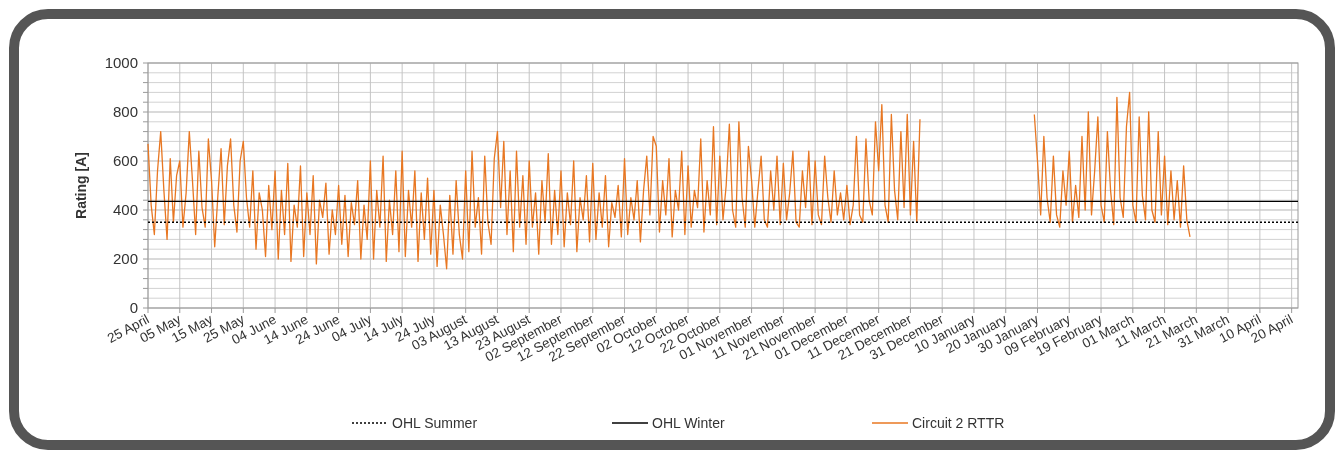 Image resolution: width=1344 pixels, height=459 pixels. What do you see at coordinates (435, 422) in the screenshot?
I see `legend-label: OHL Summer` at bounding box center [435, 422].